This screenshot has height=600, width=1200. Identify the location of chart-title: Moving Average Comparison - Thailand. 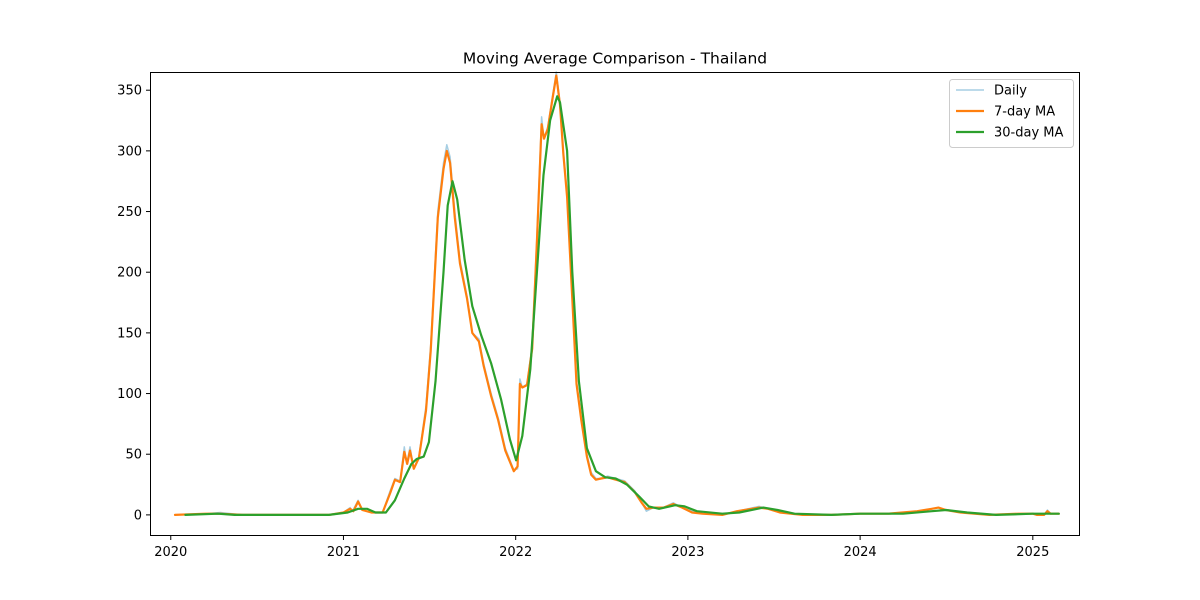
(615, 59).